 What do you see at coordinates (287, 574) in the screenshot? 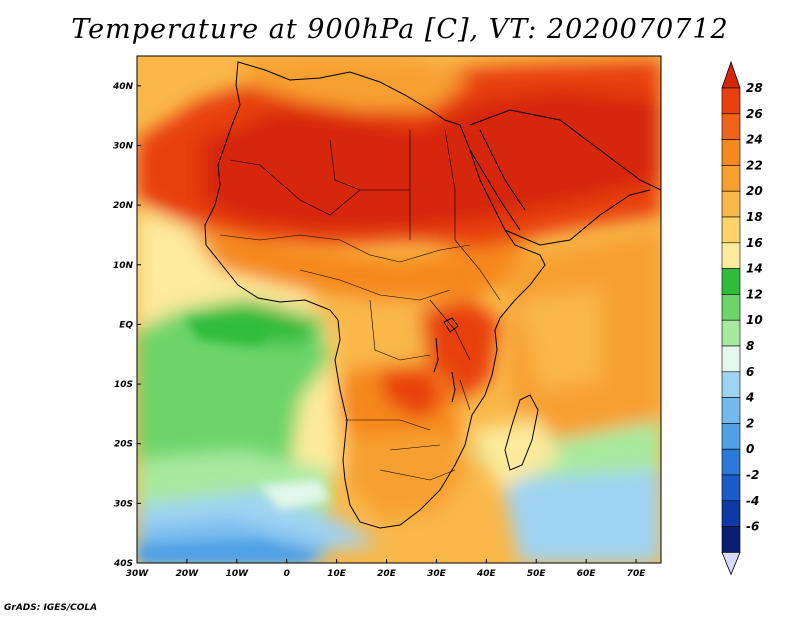
I see `lon-tick-label: 0` at bounding box center [287, 574].